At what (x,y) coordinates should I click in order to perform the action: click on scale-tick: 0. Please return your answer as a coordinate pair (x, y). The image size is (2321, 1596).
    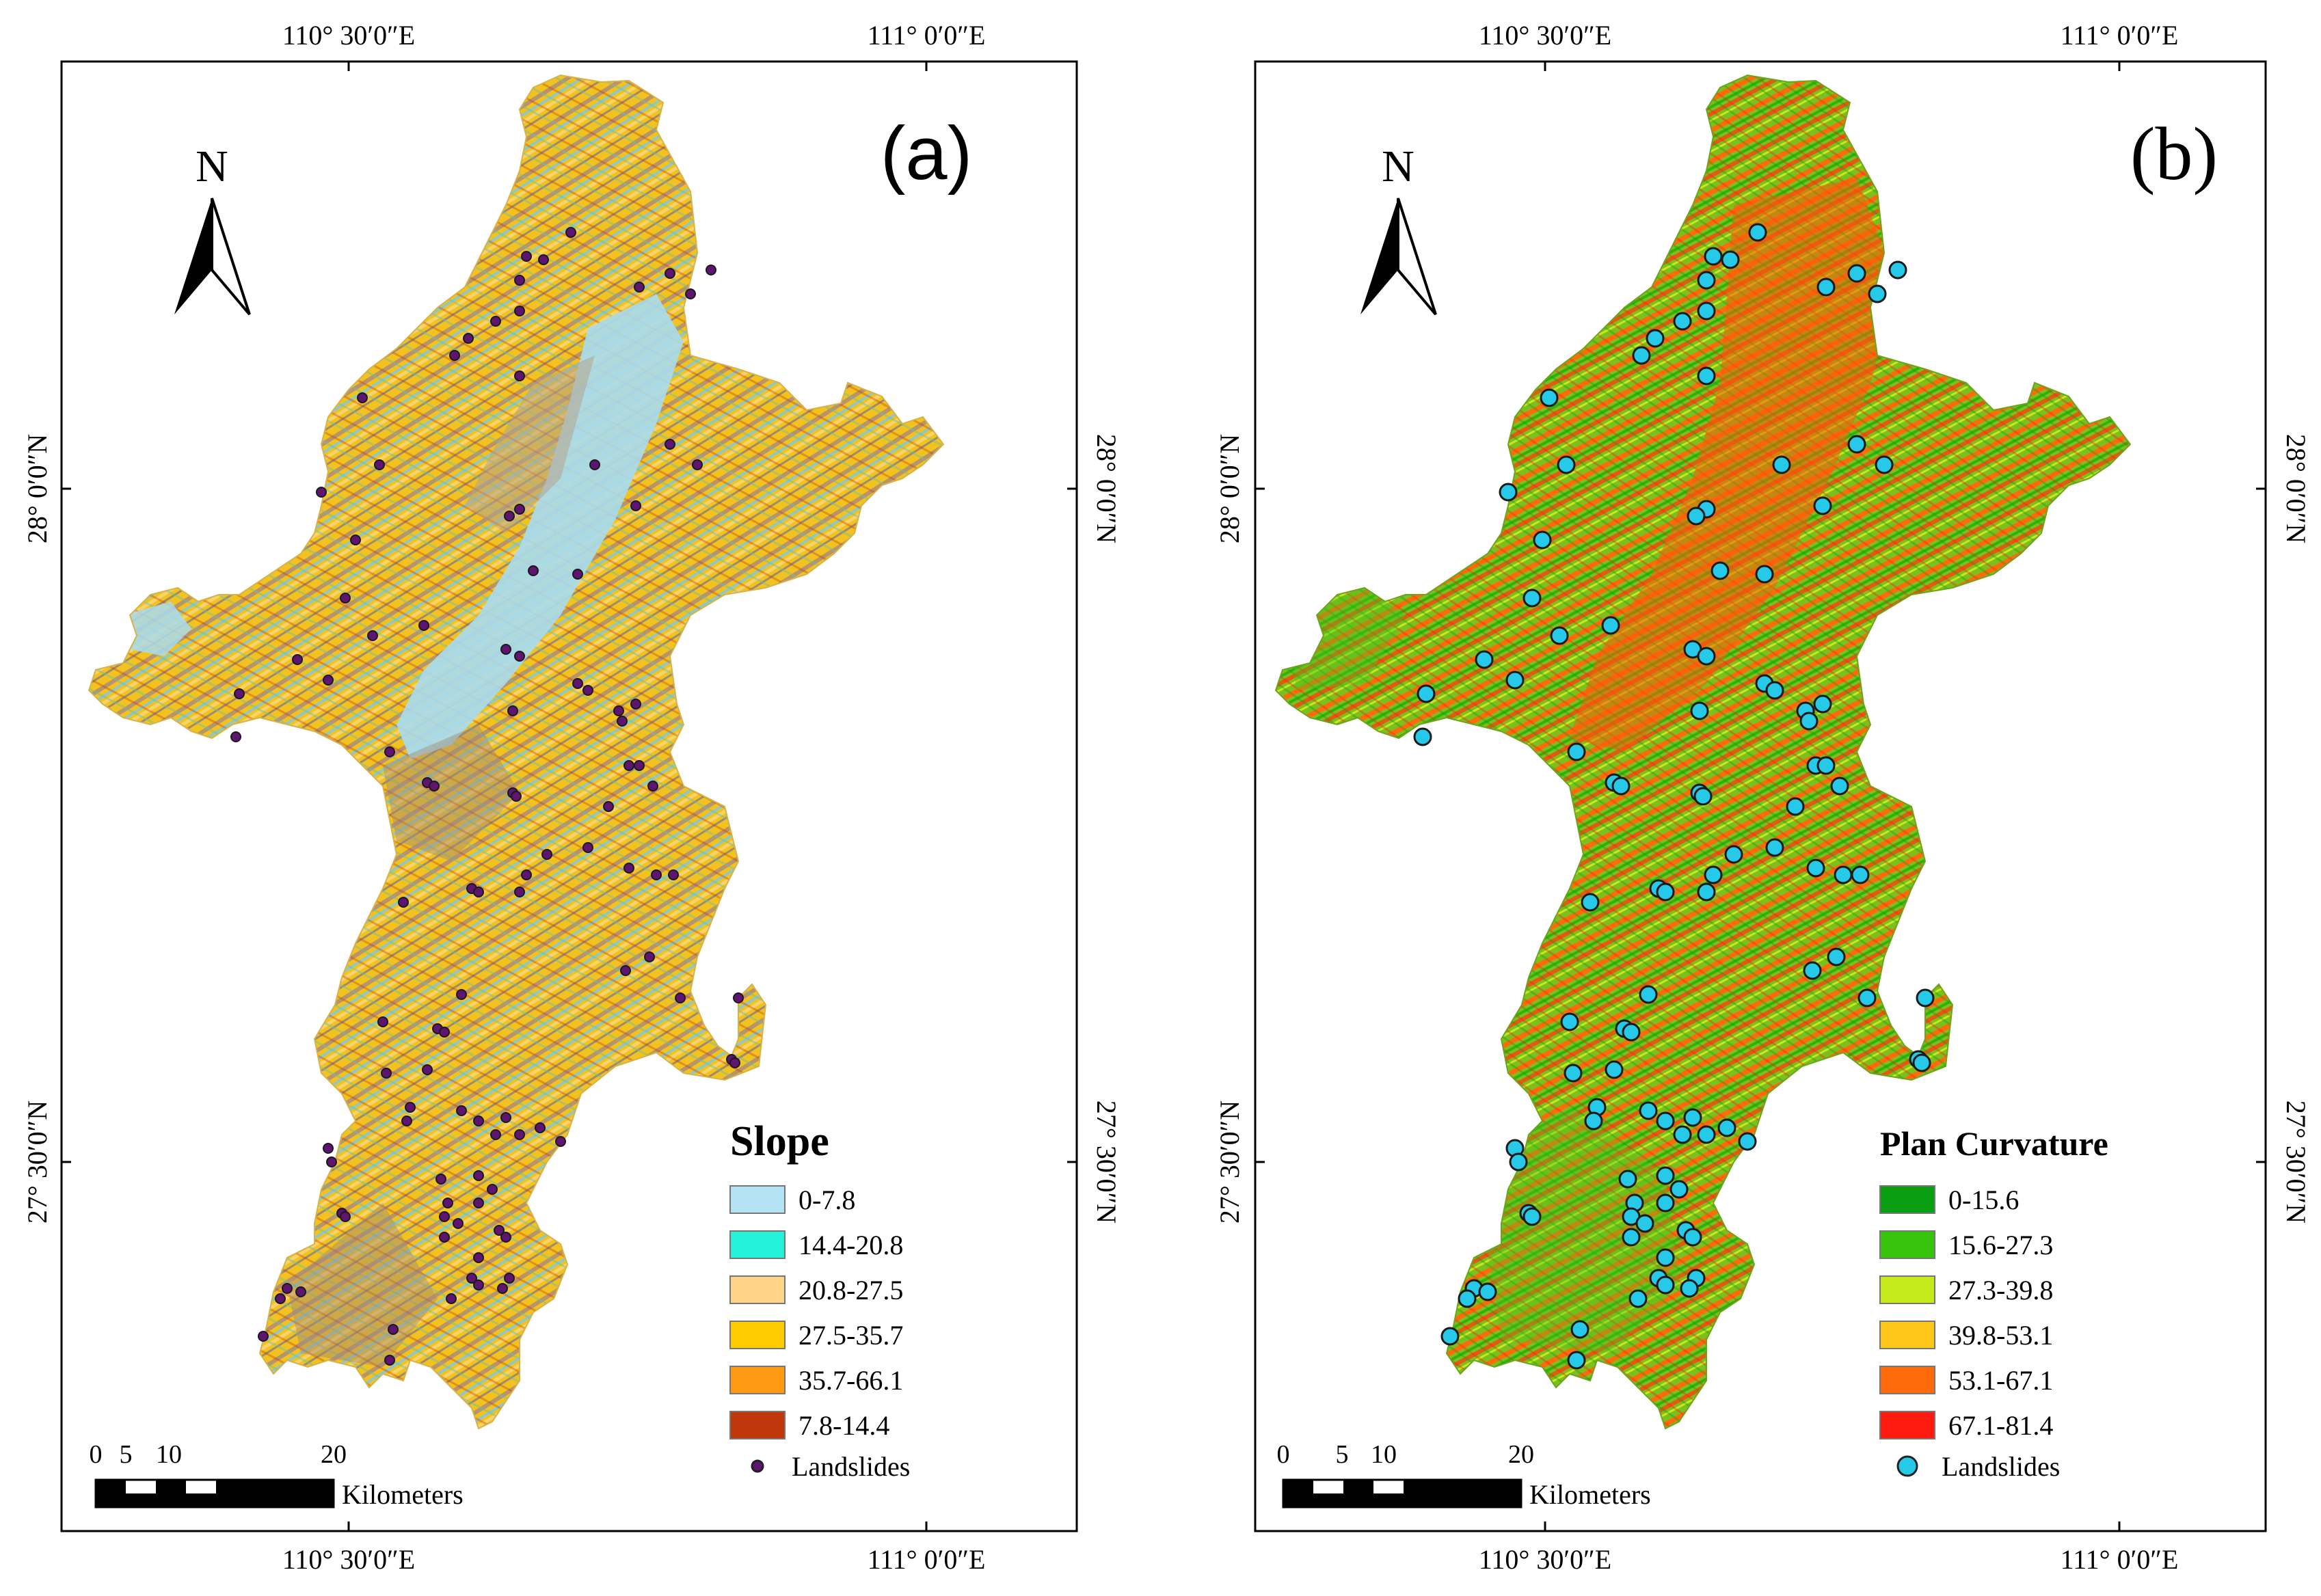
    Looking at the image, I should click on (96, 1454).